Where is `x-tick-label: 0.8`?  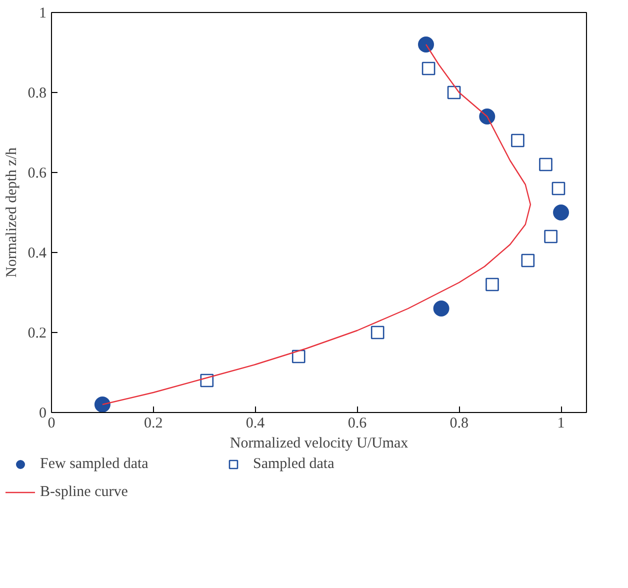 x-tick-label: 0.8 is located at coordinates (459, 424).